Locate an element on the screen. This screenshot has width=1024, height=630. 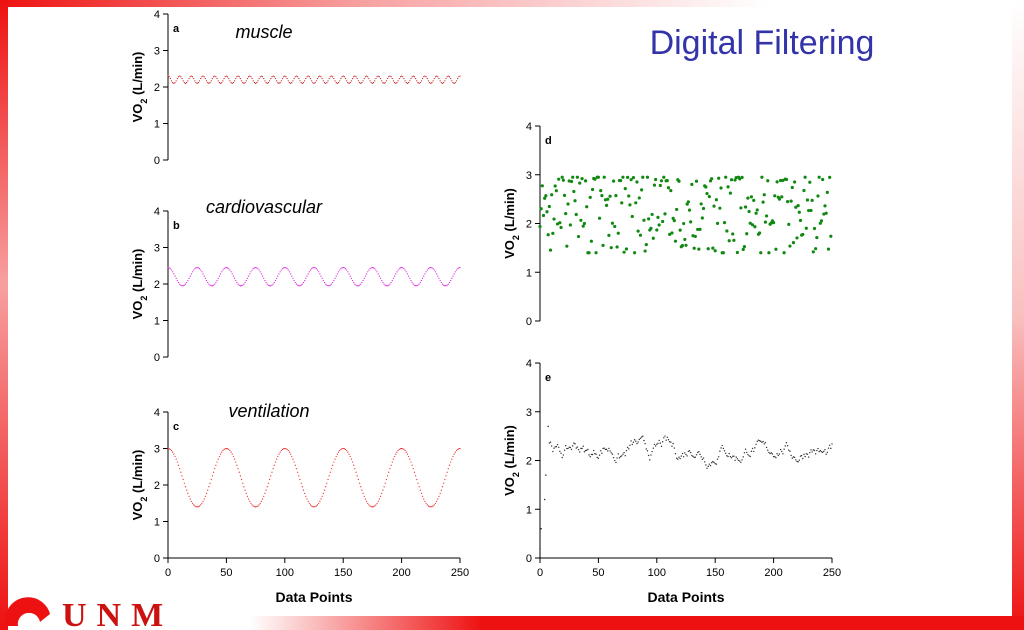
chart-panel-a: 0 1 2 3 4 VO2 (L/min) a muscle is located at coordinates (295, 88).